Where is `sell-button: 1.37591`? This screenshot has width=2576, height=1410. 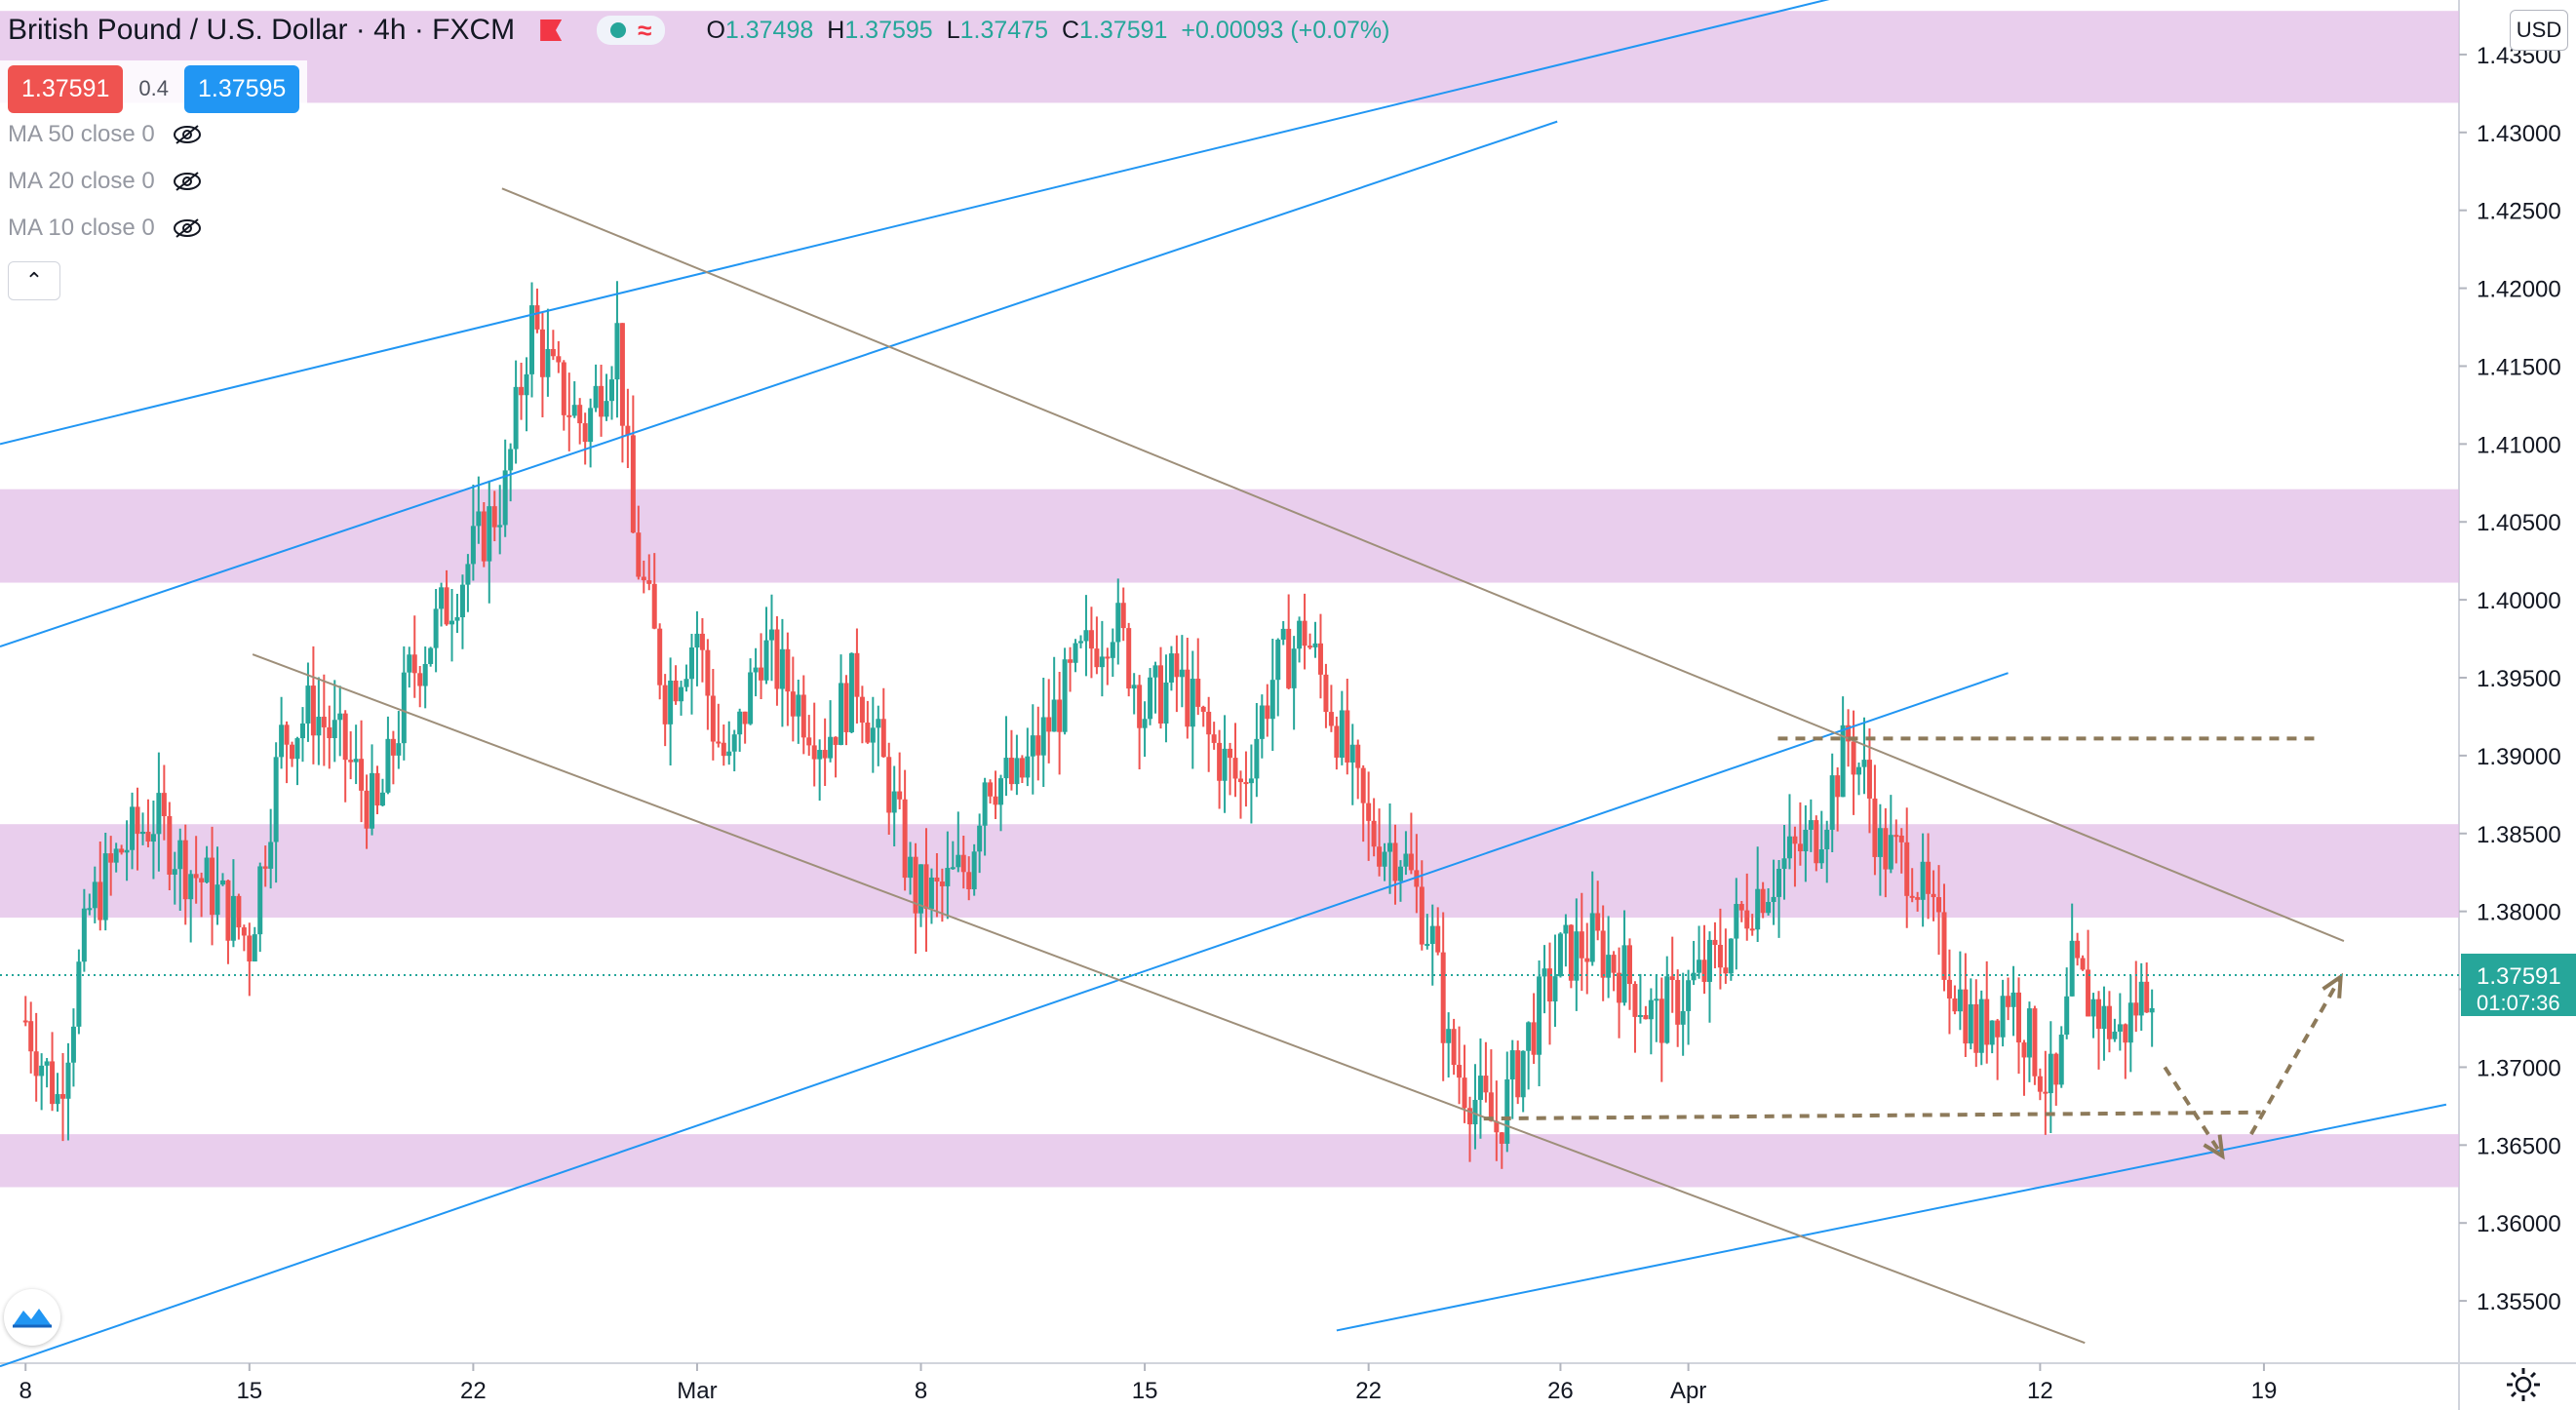 sell-button: 1.37591 is located at coordinates (66, 88).